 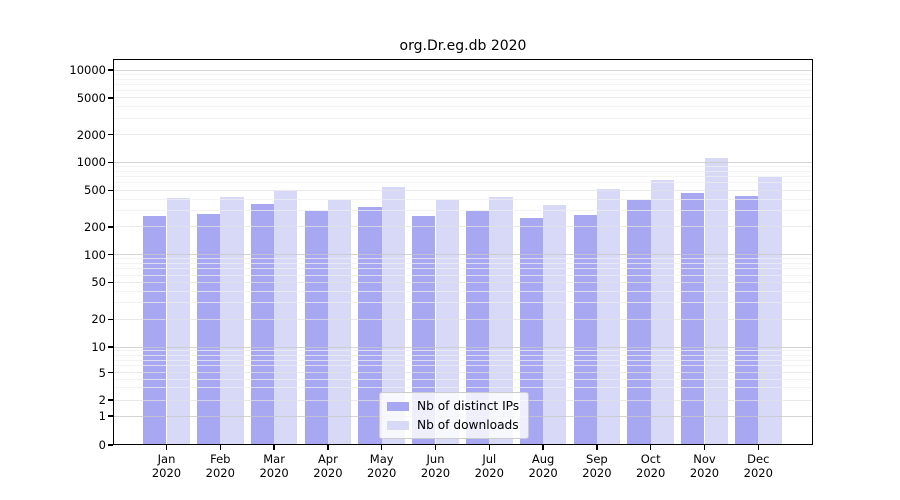 I want to click on x-tick-label-jul: Jul 2020, so click(x=489, y=466).